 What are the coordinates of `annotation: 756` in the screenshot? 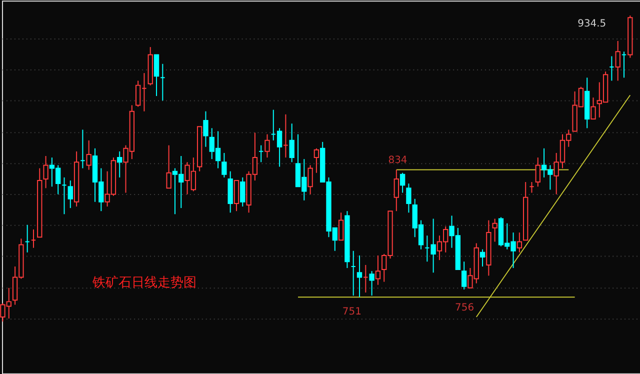 It's located at (464, 308).